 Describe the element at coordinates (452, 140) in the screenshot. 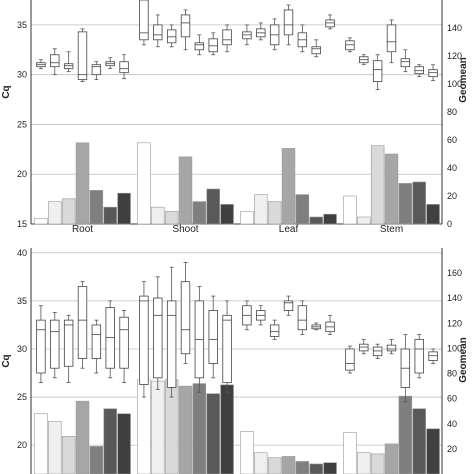

I see `right-tick-label: 60` at that location.